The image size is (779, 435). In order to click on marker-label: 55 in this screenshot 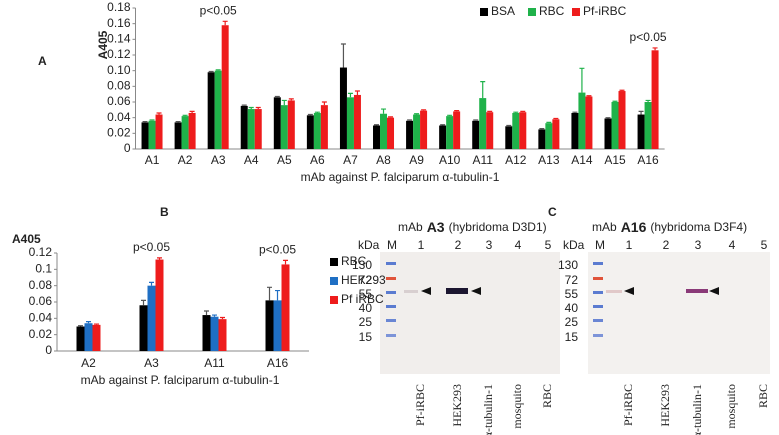, I will do `click(366, 294)`.